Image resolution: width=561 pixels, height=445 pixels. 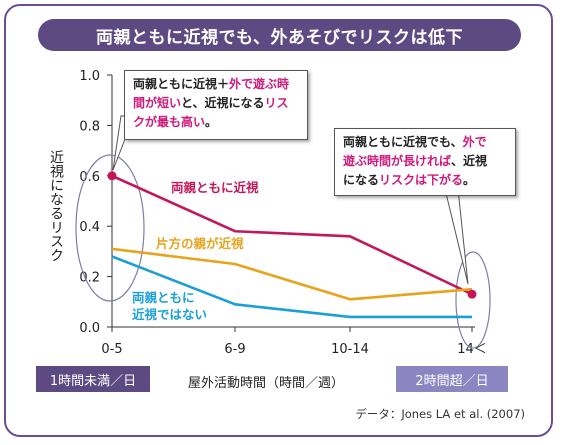 What do you see at coordinates (415, 161) in the screenshot?
I see `callout-right-line2: 遊ぶ時間が長ければ、近視` at bounding box center [415, 161].